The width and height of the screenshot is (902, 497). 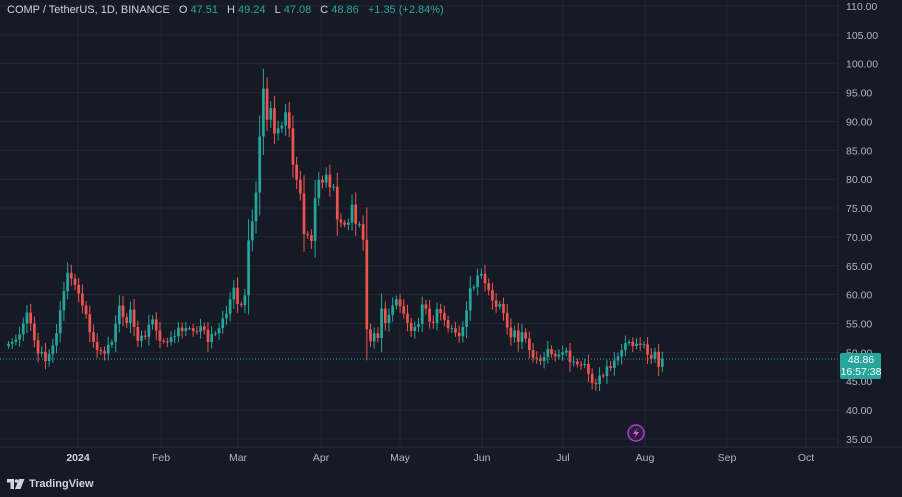 I want to click on price-tick-label: 35.00, so click(x=859, y=440).